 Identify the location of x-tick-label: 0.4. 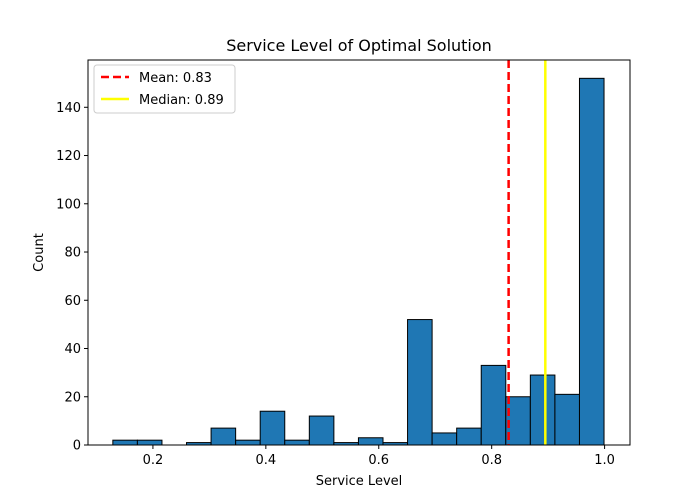
(266, 460).